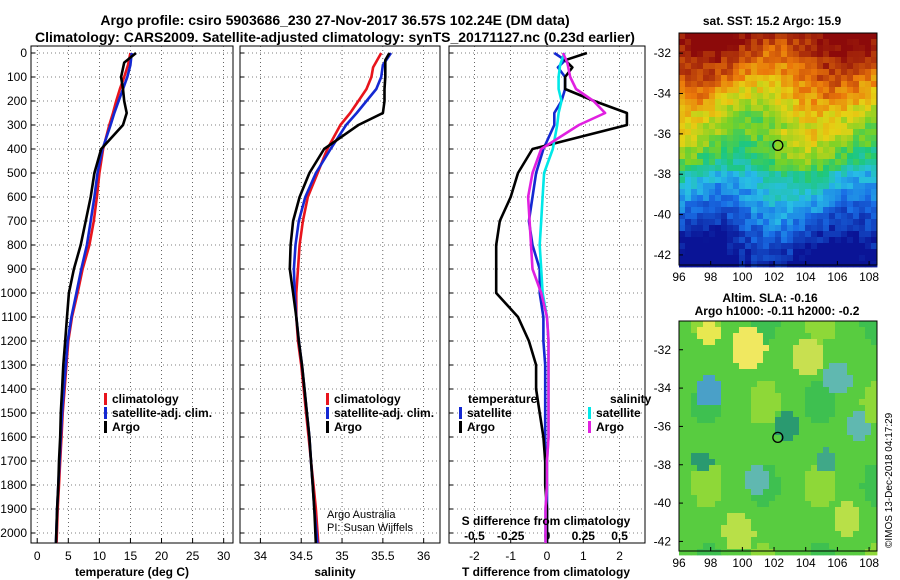 This screenshot has width=900, height=580. I want to click on x-tick-label: -2, so click(474, 556).